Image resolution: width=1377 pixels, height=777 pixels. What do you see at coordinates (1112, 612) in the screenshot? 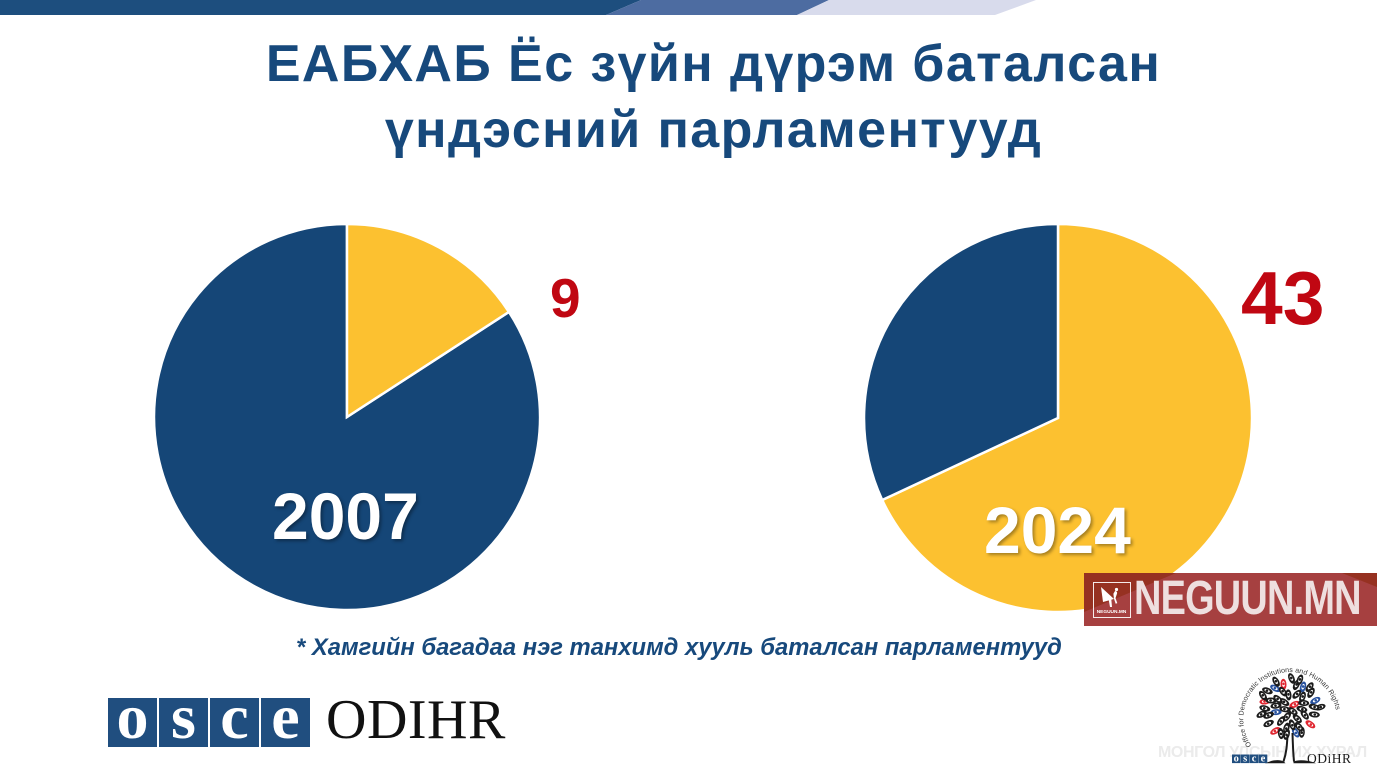
I see `svg-text: NEGUUN.MN` at bounding box center [1112, 612].